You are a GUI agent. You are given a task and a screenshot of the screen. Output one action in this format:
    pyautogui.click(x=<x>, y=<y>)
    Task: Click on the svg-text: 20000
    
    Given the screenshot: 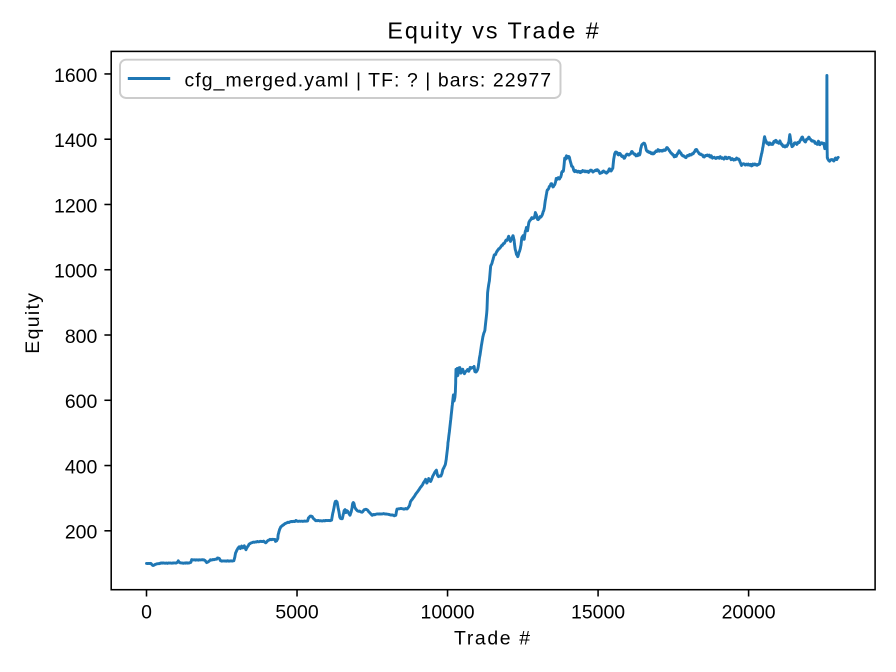 What is the action you would take?
    pyautogui.click(x=749, y=612)
    